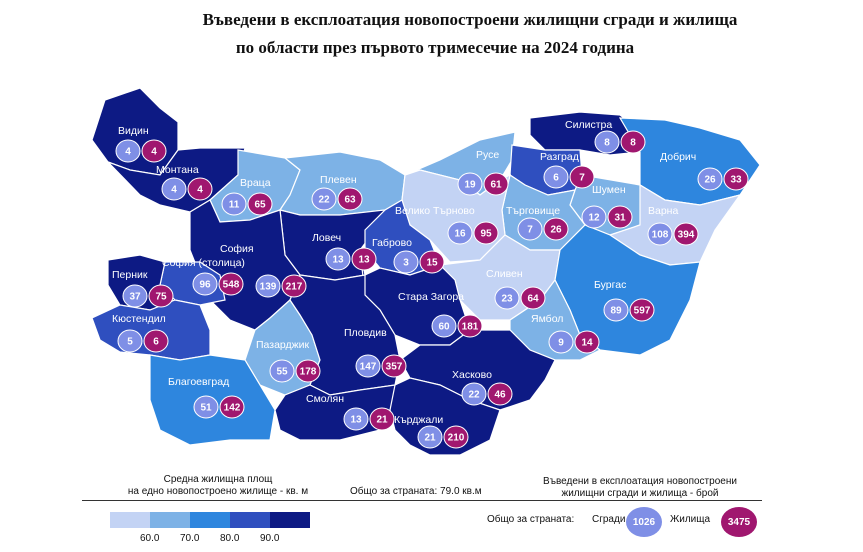 This screenshot has width=863, height=552. What do you see at coordinates (394, 367) in the screenshot?
I see `dwellings-count: 357` at bounding box center [394, 367].